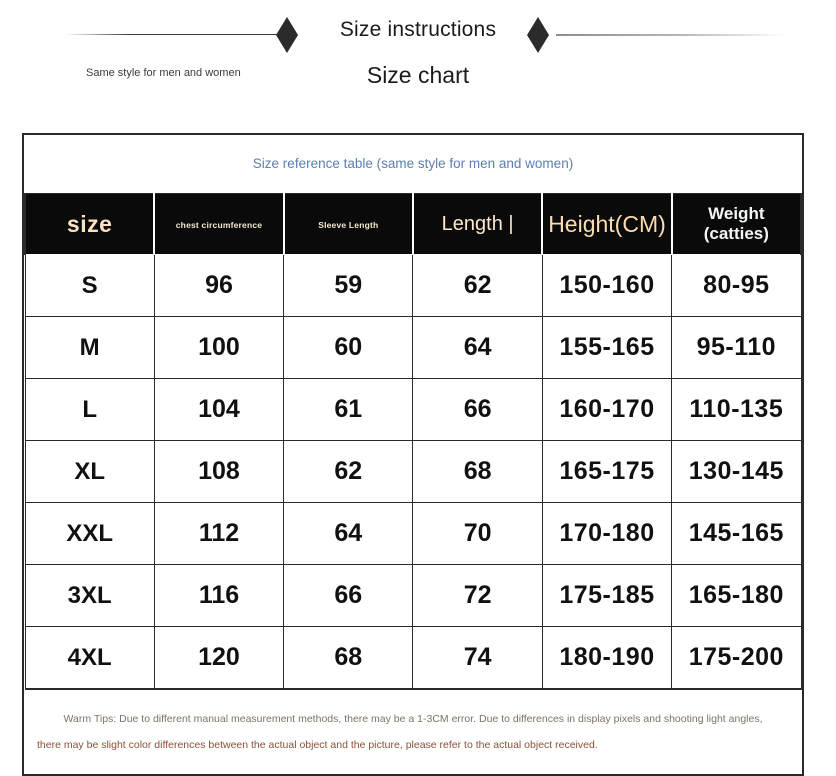 This screenshot has height=776, width=836. I want to click on cell-weight: 130-145, so click(736, 471).